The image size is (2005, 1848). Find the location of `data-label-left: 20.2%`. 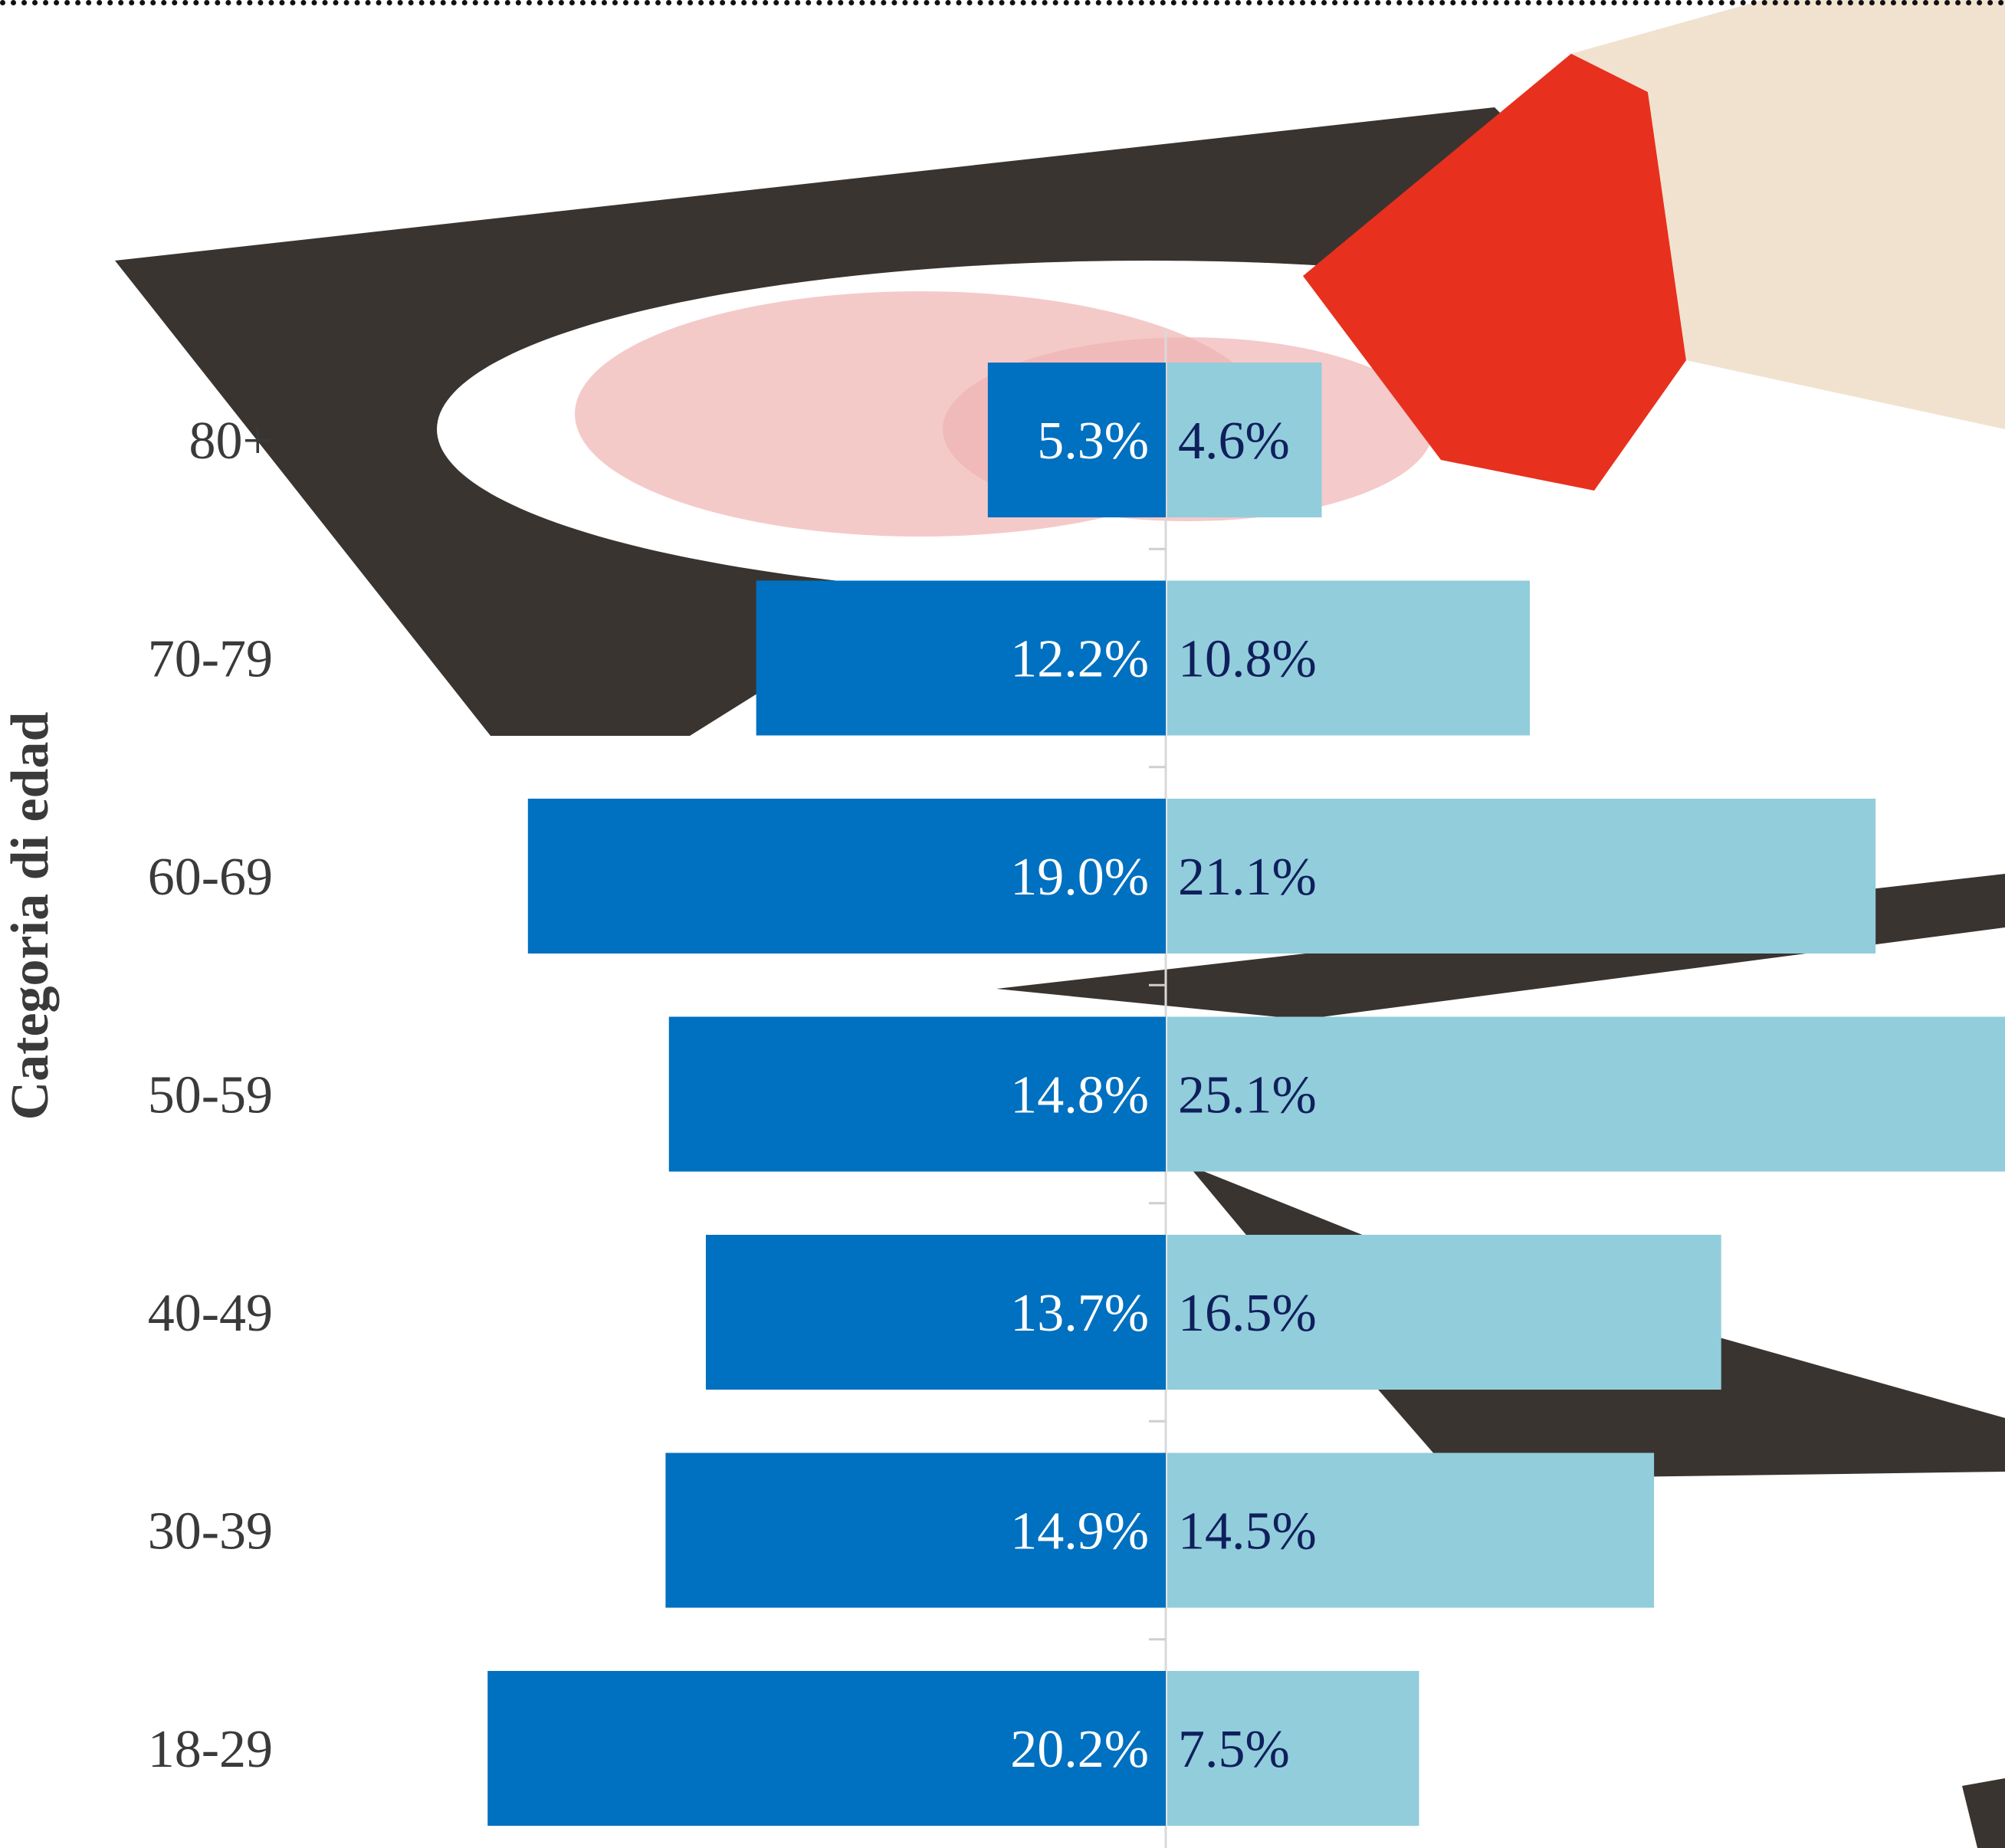

data-label-left: 20.2% is located at coordinates (1079, 1749).